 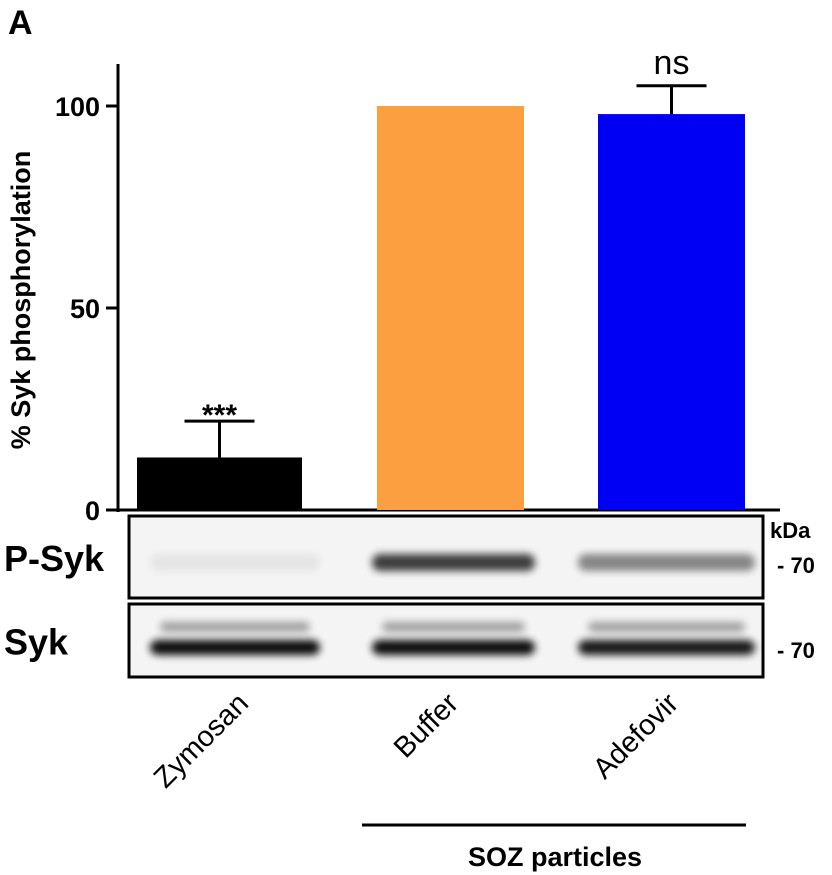 I want to click on group-label: SOZ particles, so click(x=555, y=857).